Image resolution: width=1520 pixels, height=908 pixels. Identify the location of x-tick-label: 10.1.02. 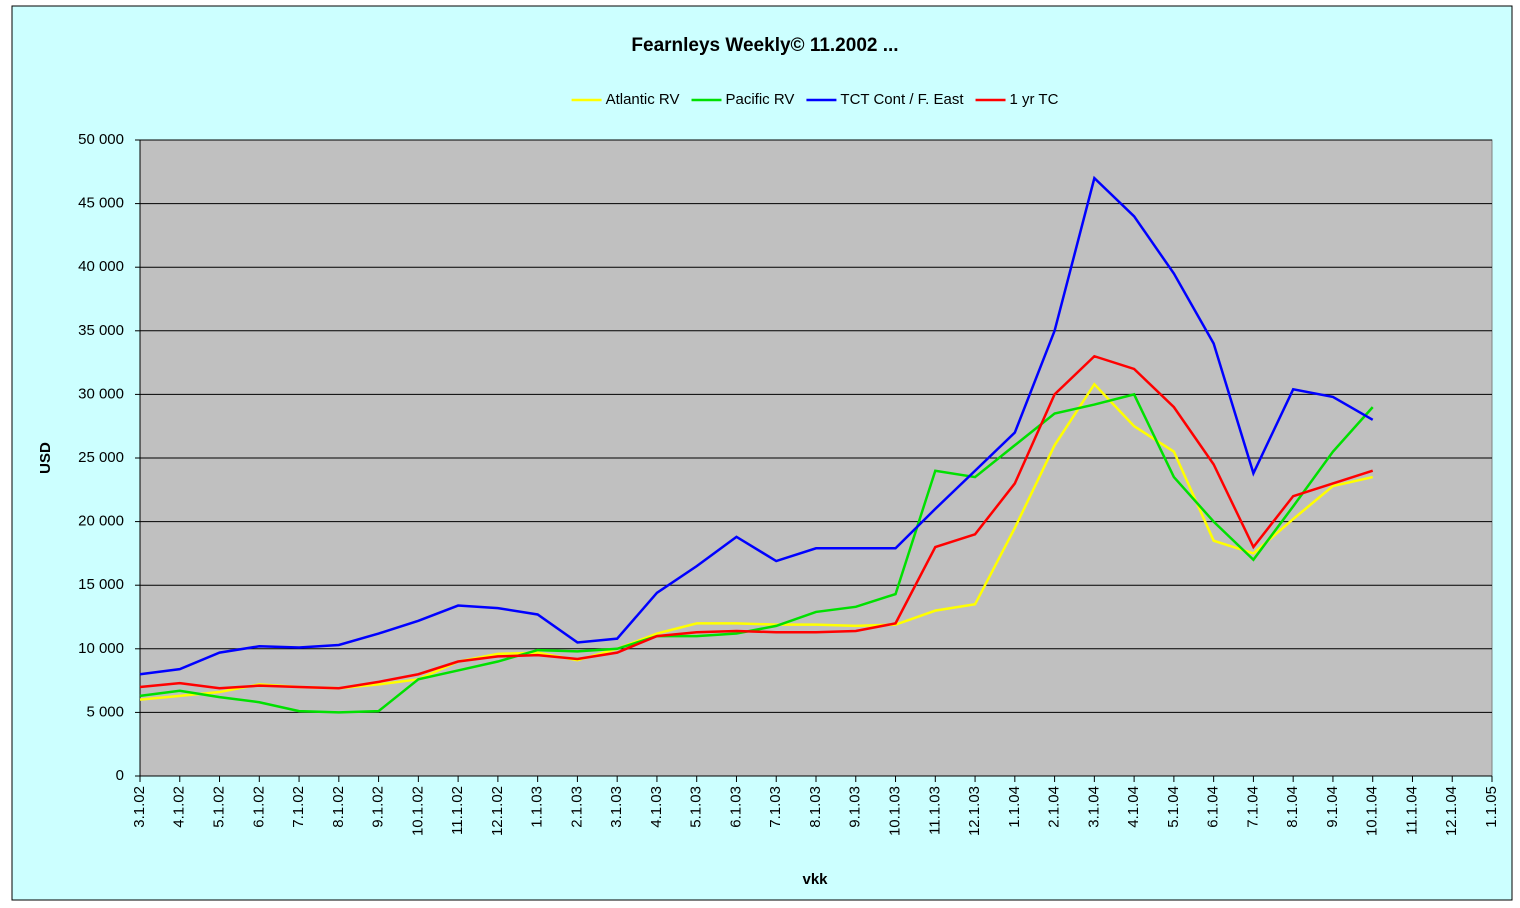
(417, 811).